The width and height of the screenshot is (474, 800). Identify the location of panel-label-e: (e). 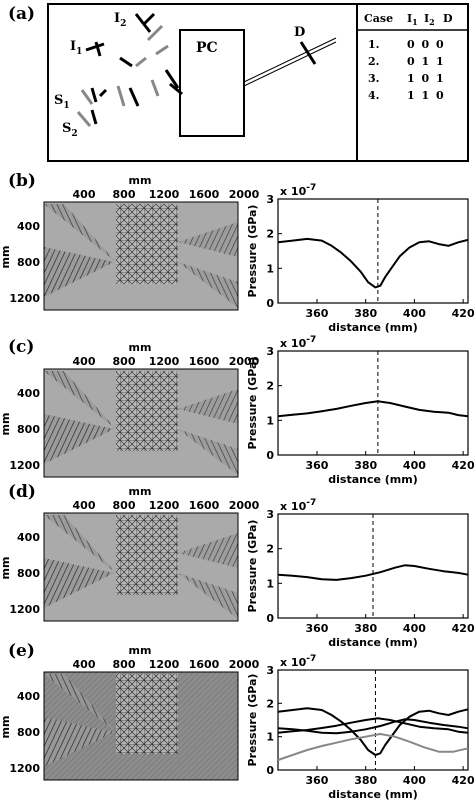
(21, 651).